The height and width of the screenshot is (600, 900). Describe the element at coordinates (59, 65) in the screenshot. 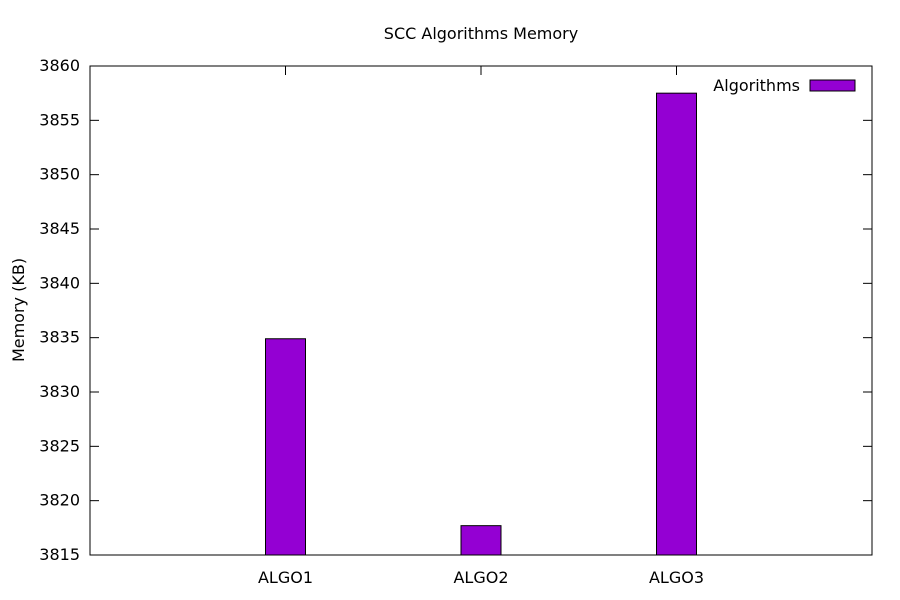

I see `y-tick-label: 3860` at that location.